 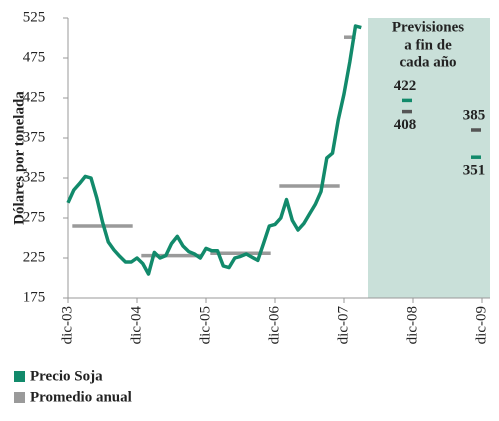 I want to click on x-tick-label: dic-06, so click(x=274, y=325).